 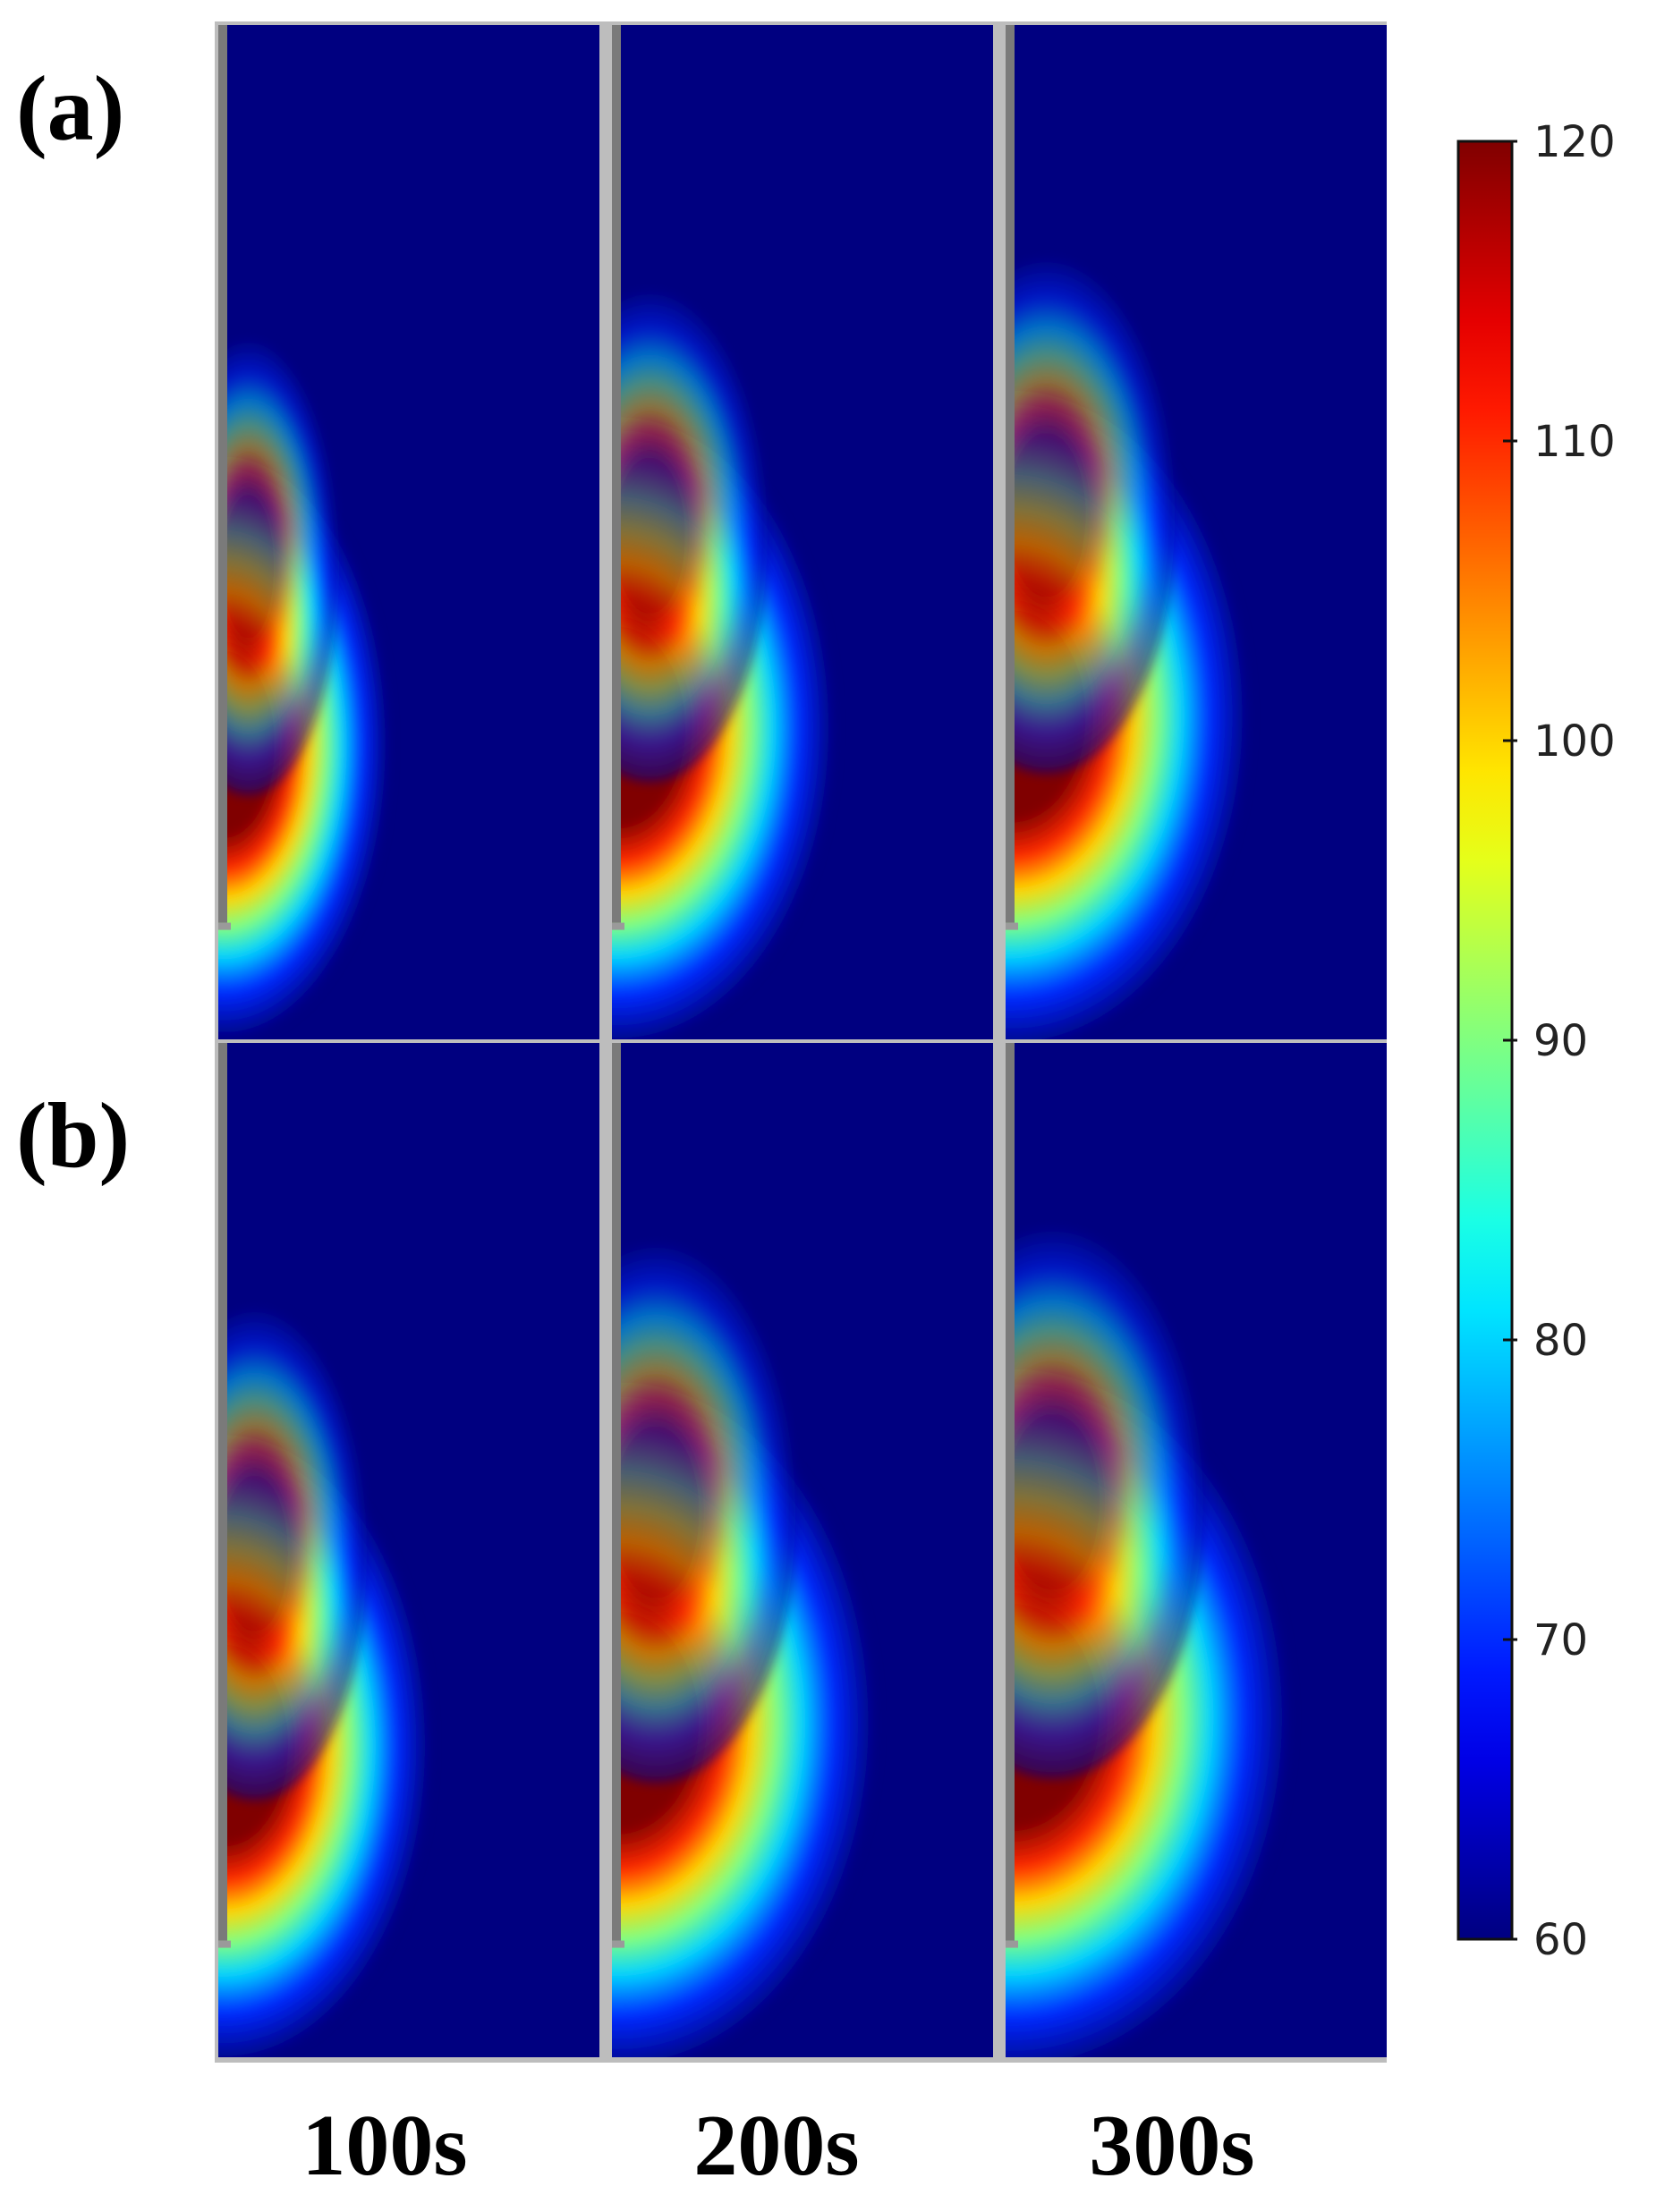 What do you see at coordinates (70, 109) in the screenshot?
I see `panel-label-a: (a)` at bounding box center [70, 109].